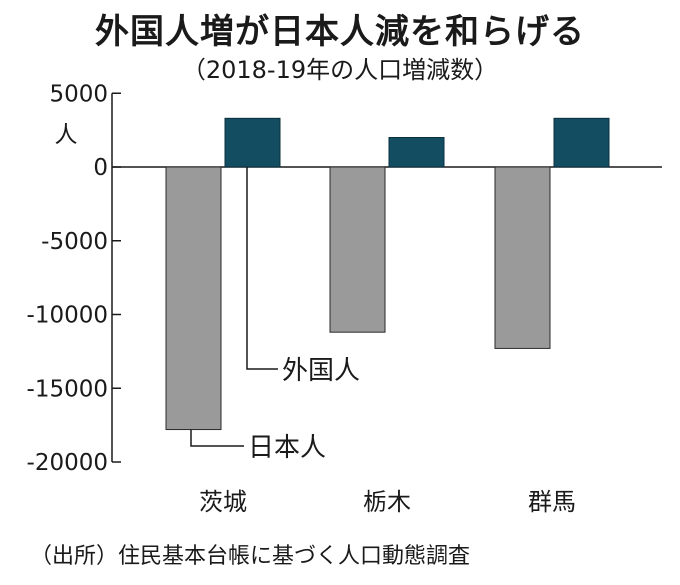 This screenshot has width=680, height=585. What do you see at coordinates (74, 242) in the screenshot?
I see `y-tick-label: -5000` at bounding box center [74, 242].